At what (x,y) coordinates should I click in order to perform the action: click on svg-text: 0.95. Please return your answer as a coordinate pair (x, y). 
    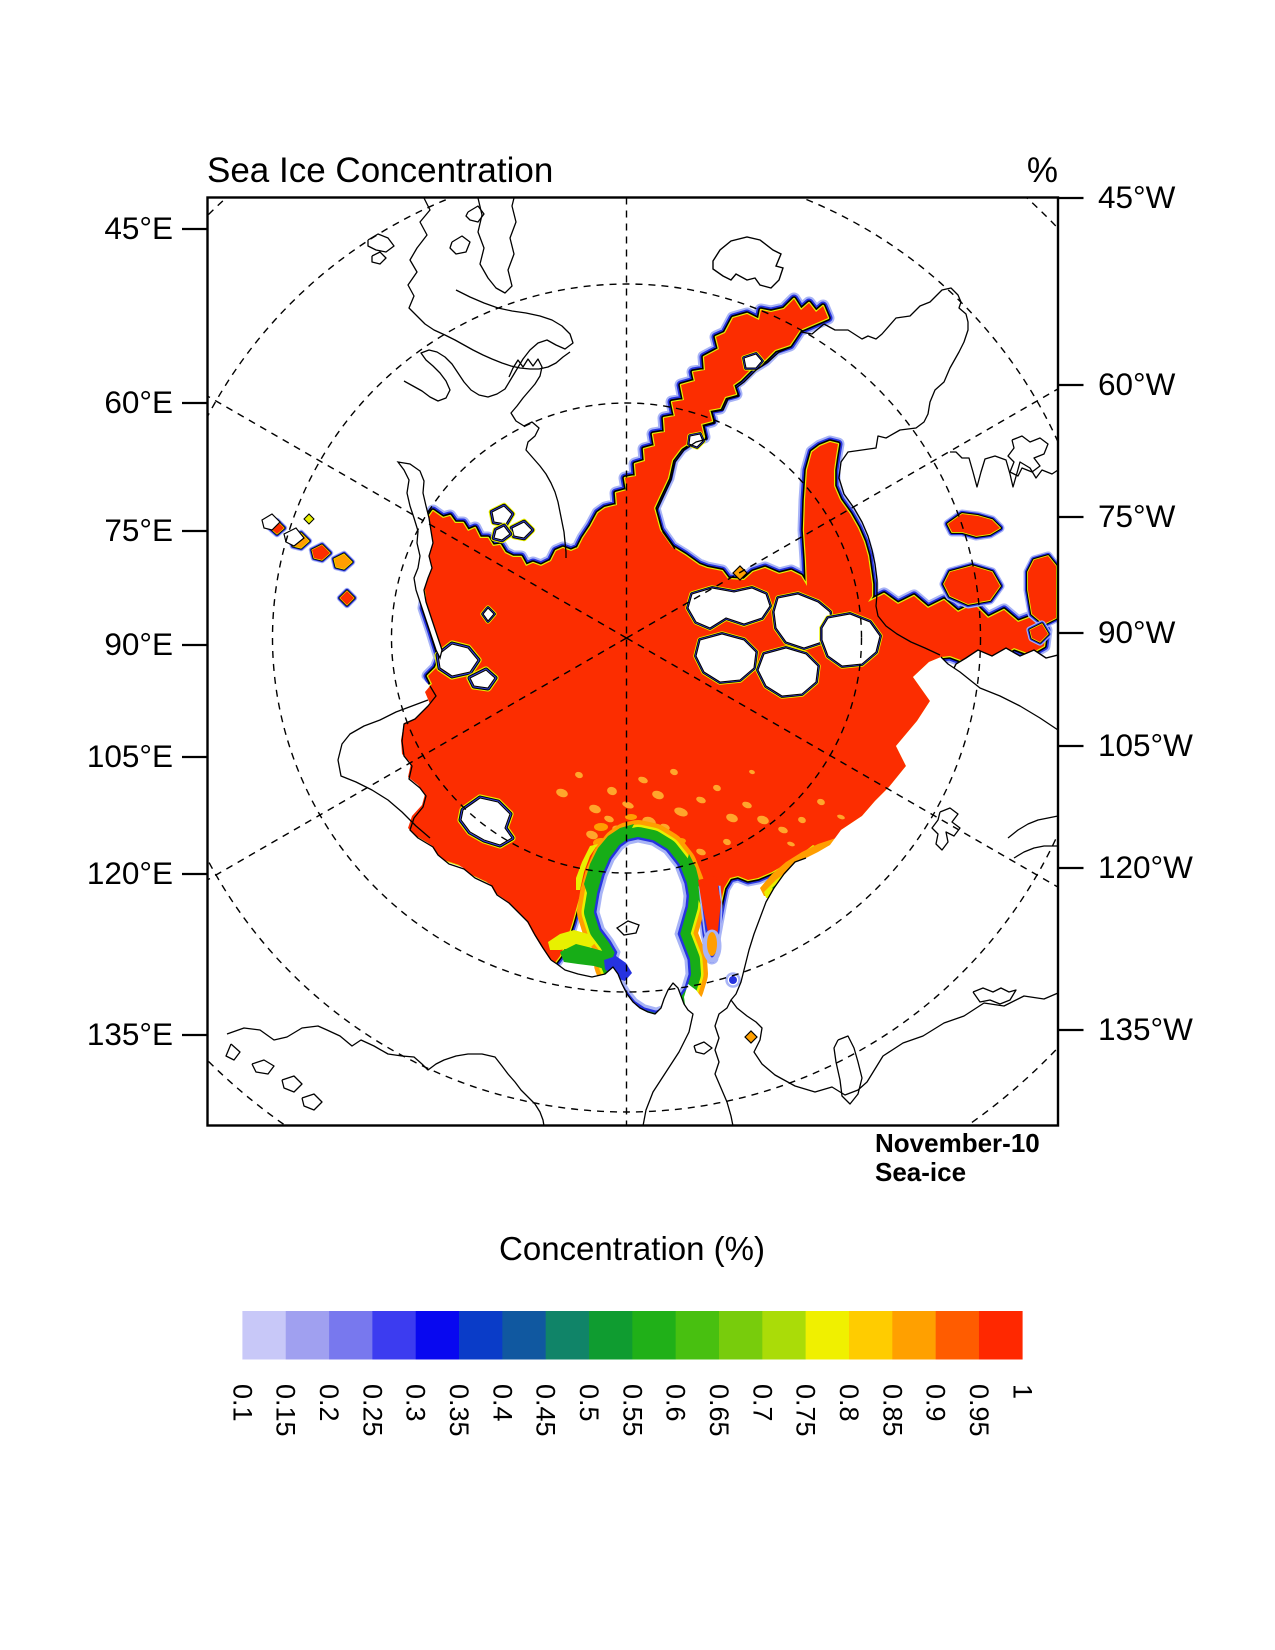
    Looking at the image, I should click on (979, 1410).